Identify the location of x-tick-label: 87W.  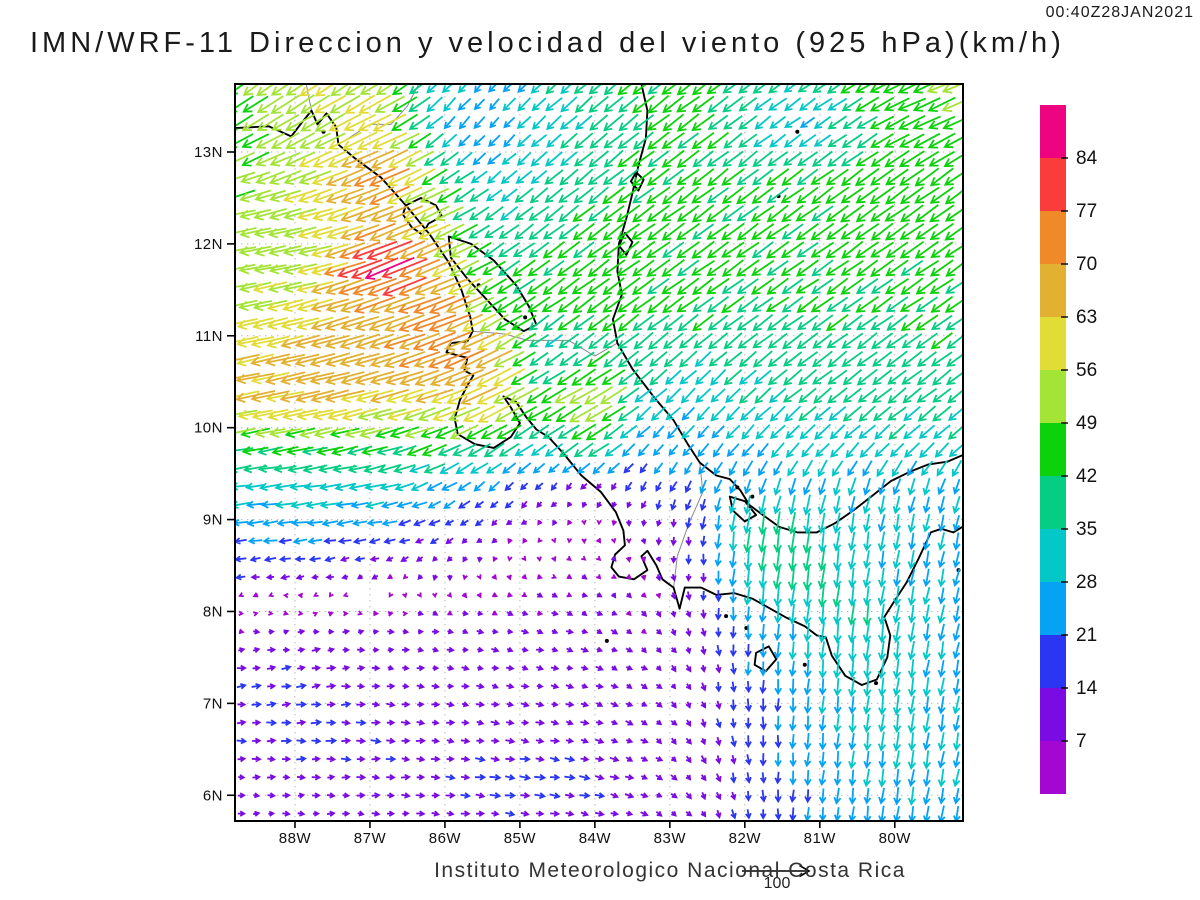
(370, 838).